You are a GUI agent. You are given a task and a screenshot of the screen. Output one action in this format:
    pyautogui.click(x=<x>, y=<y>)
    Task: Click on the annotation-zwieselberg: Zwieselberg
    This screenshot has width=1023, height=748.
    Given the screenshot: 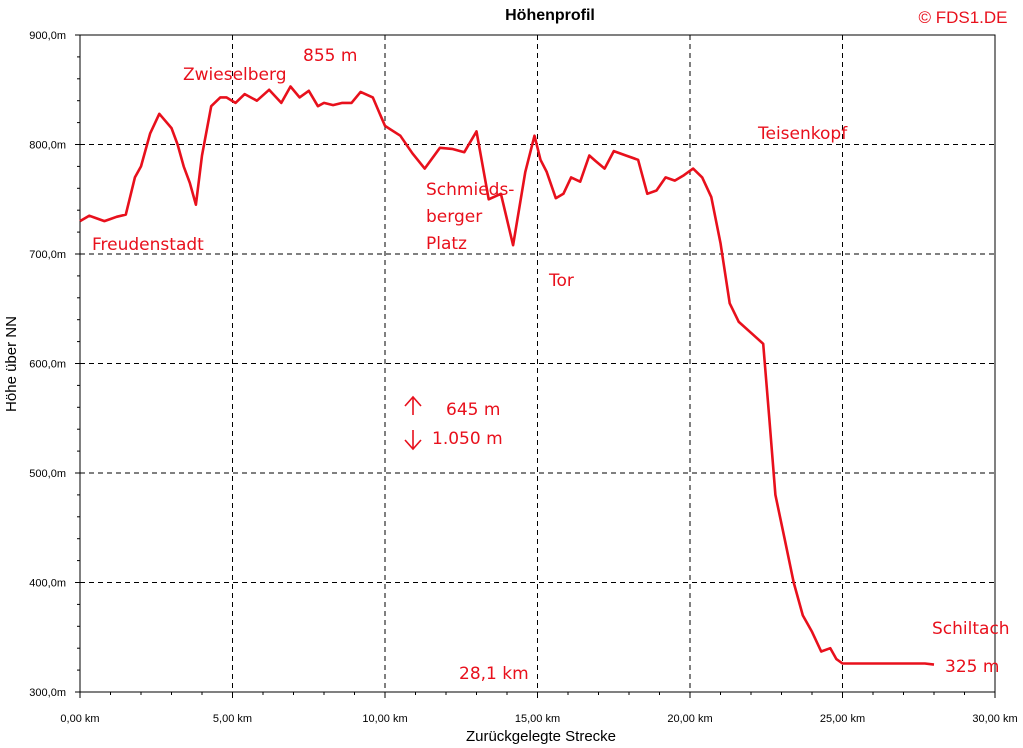 What is the action you would take?
    pyautogui.click(x=235, y=75)
    